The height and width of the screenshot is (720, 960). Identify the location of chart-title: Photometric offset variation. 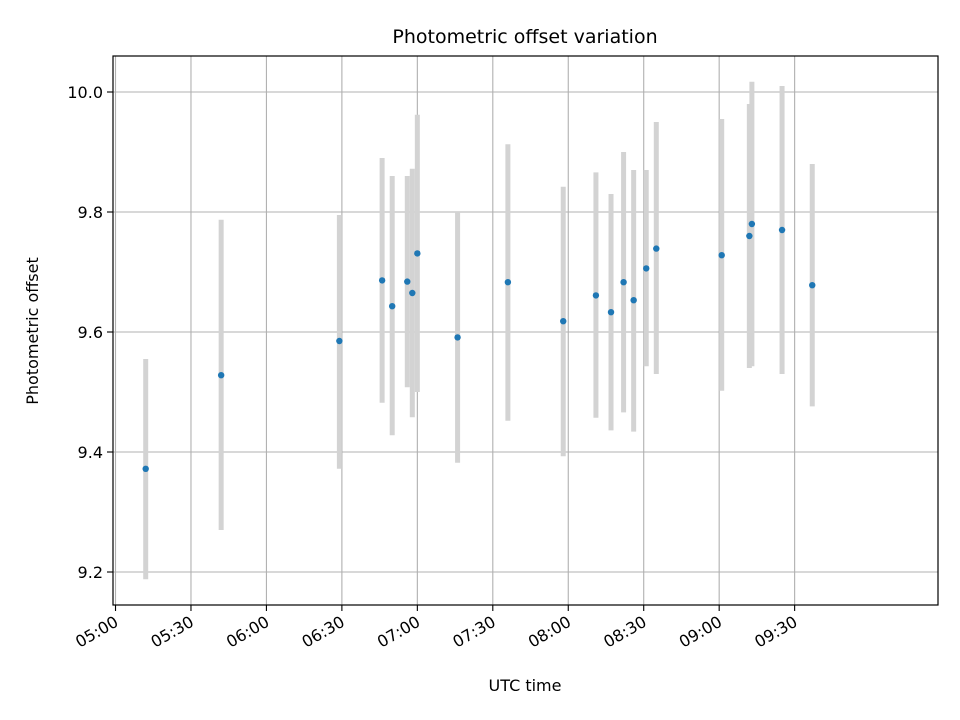
(524, 37).